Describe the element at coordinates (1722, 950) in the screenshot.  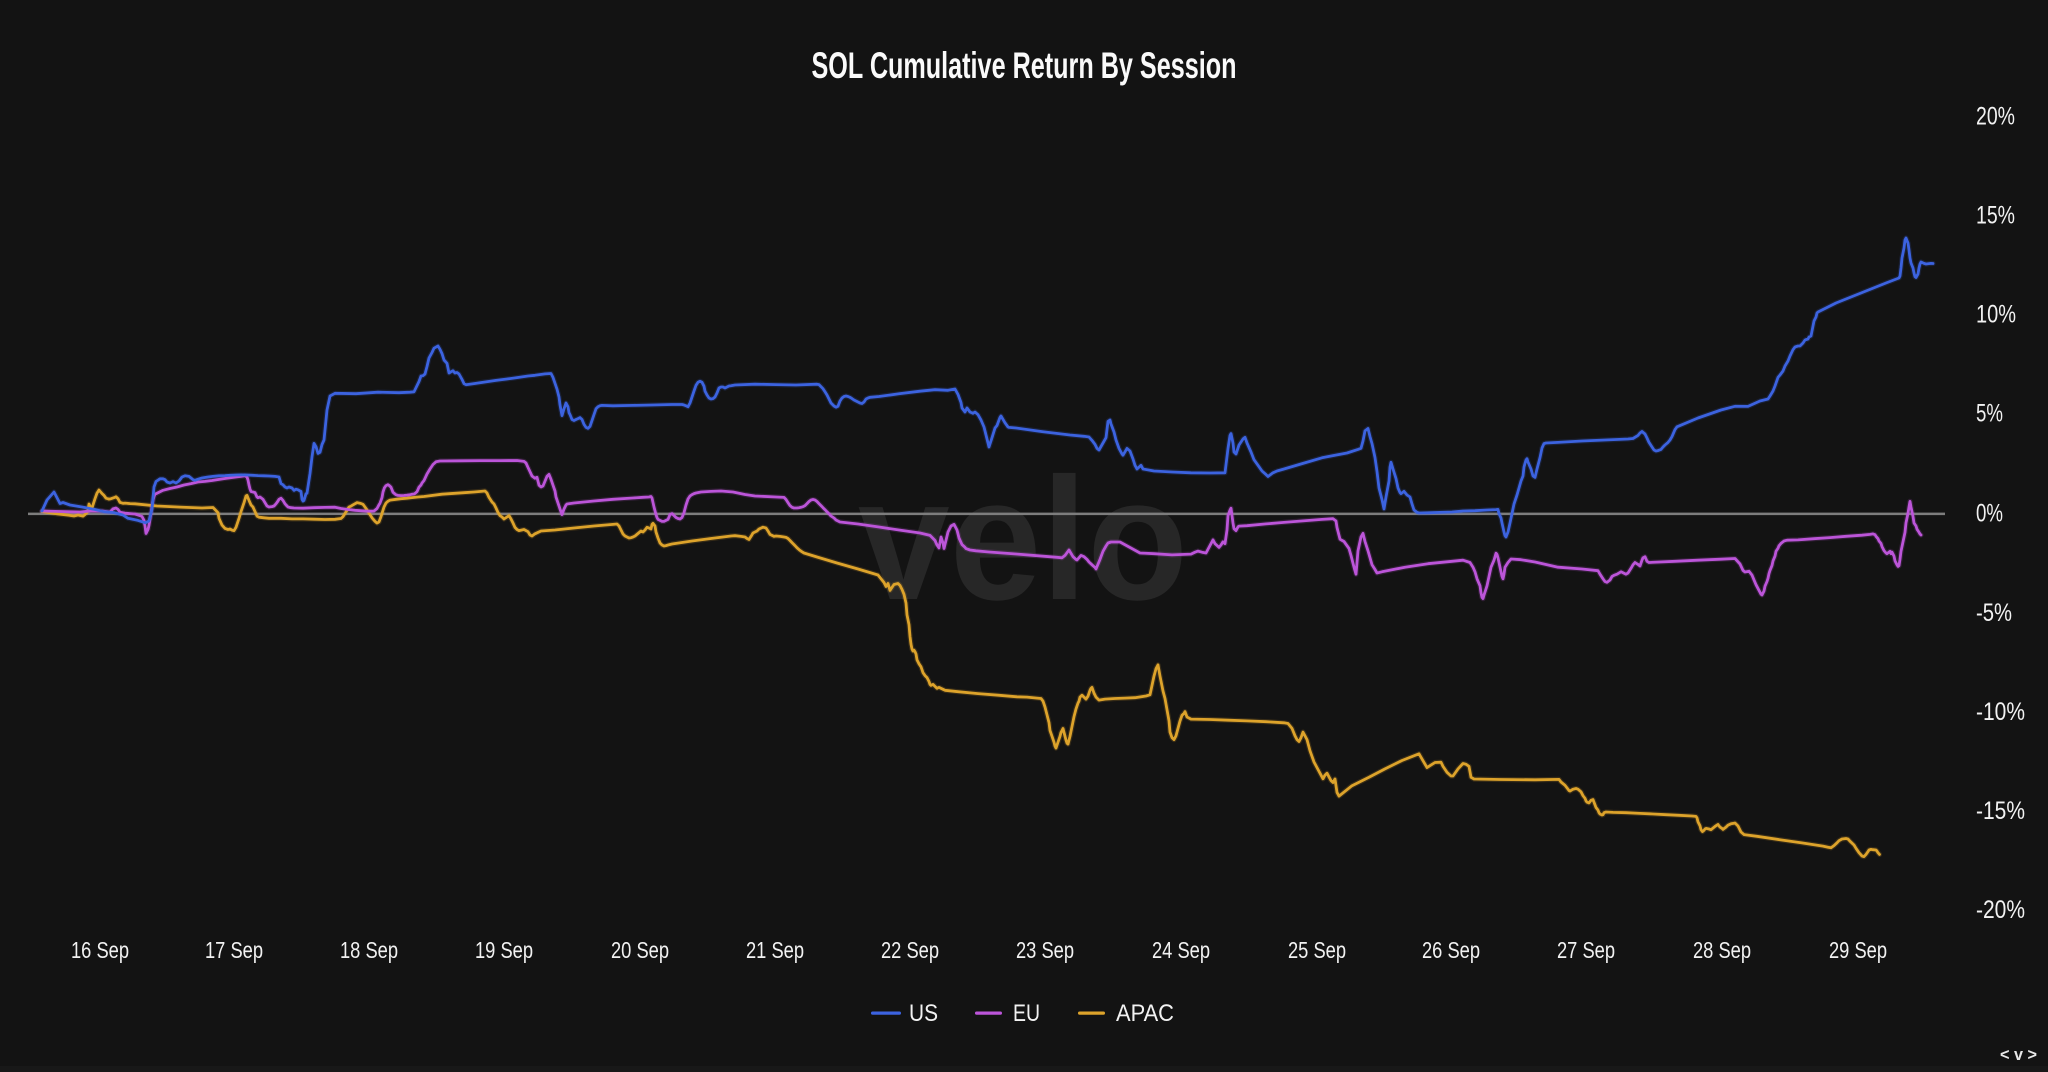
I see `svg-text: 28 Sep` at that location.